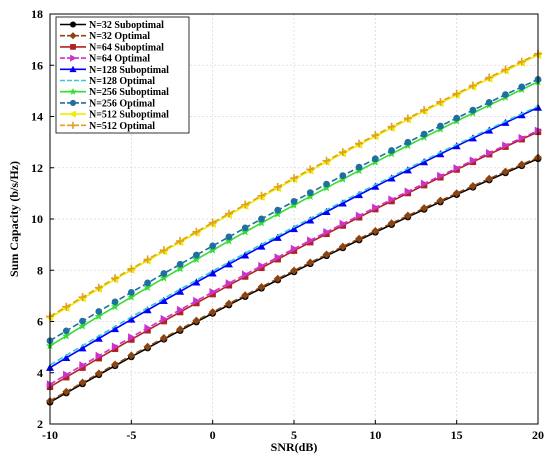 The height and width of the screenshot is (464, 550). I want to click on y-tick-label: 18, so click(37, 14).